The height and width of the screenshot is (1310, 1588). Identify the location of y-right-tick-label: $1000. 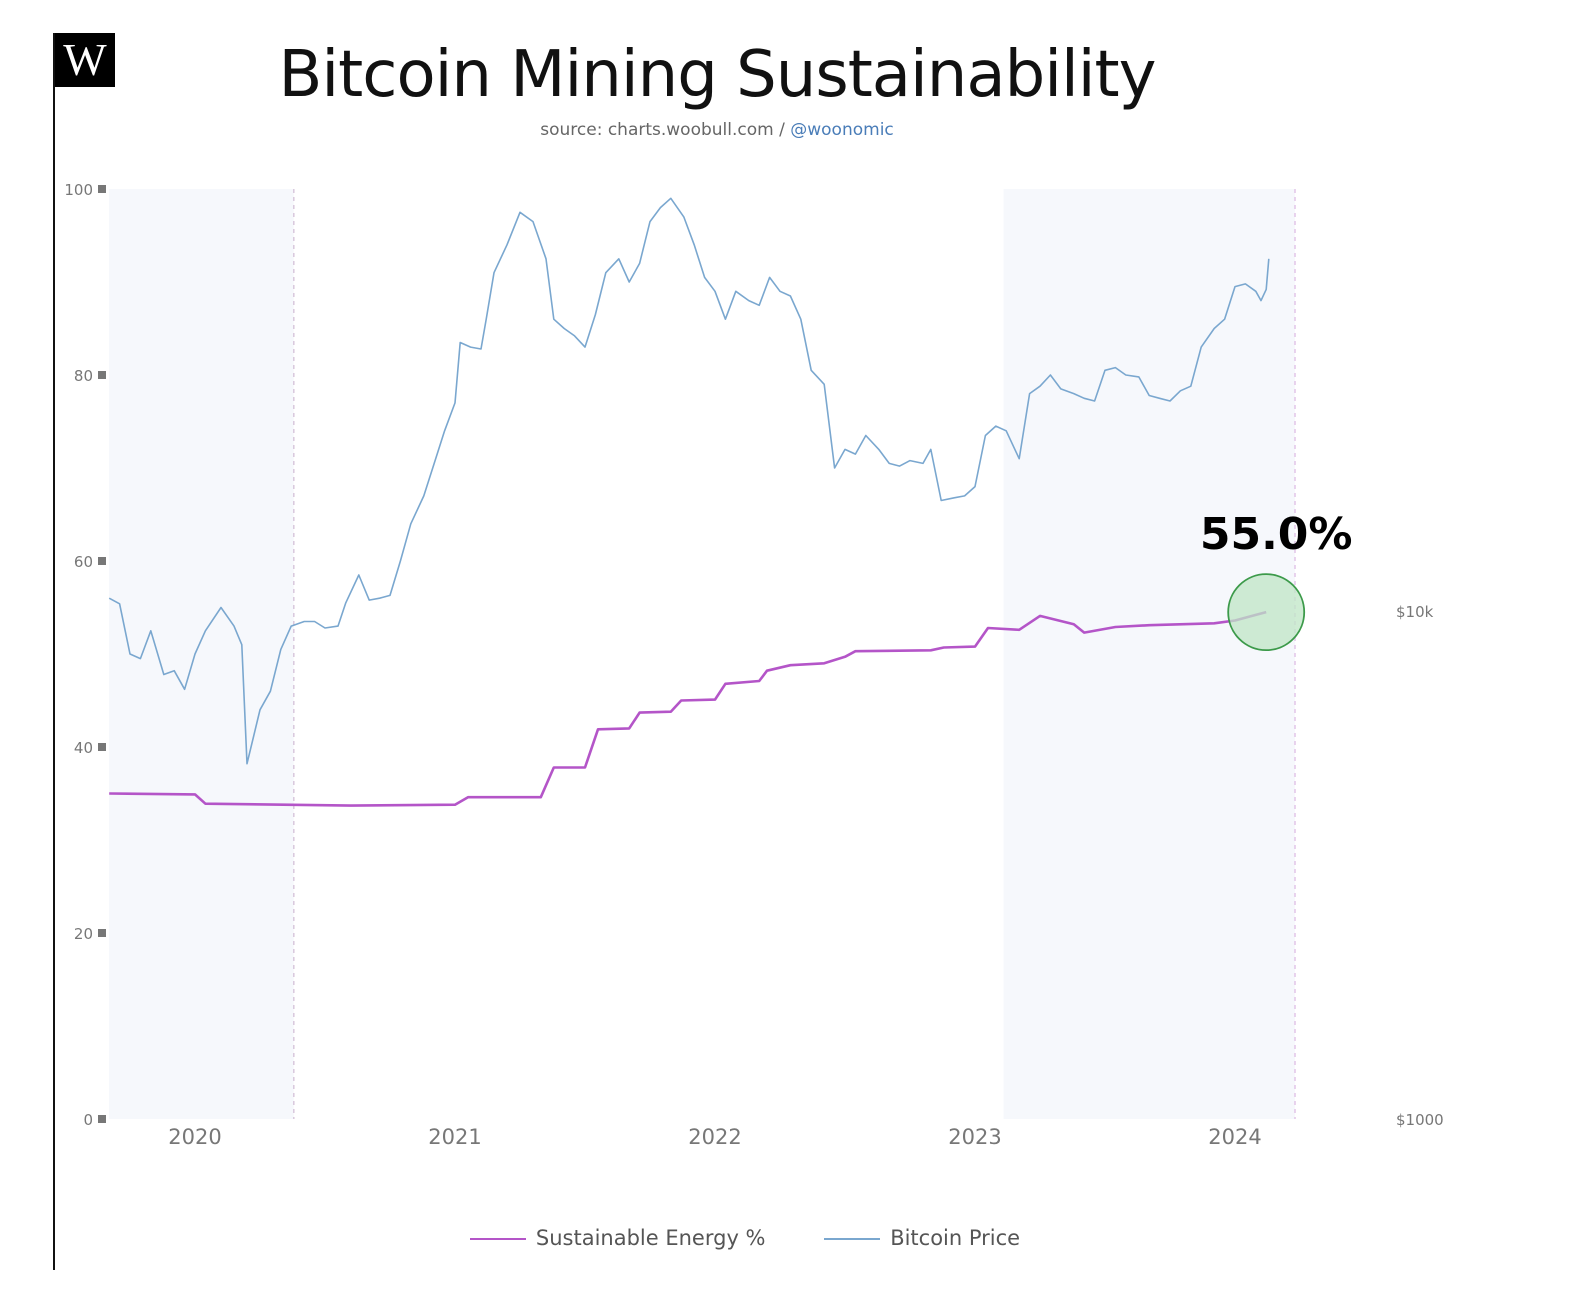
(1420, 1120).